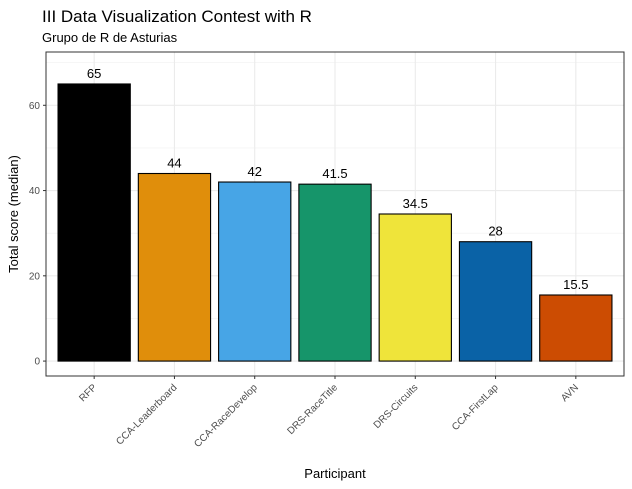 Image resolution: width=632 pixels, height=489 pixels. I want to click on bar-value-label: 41.5, so click(334, 173).